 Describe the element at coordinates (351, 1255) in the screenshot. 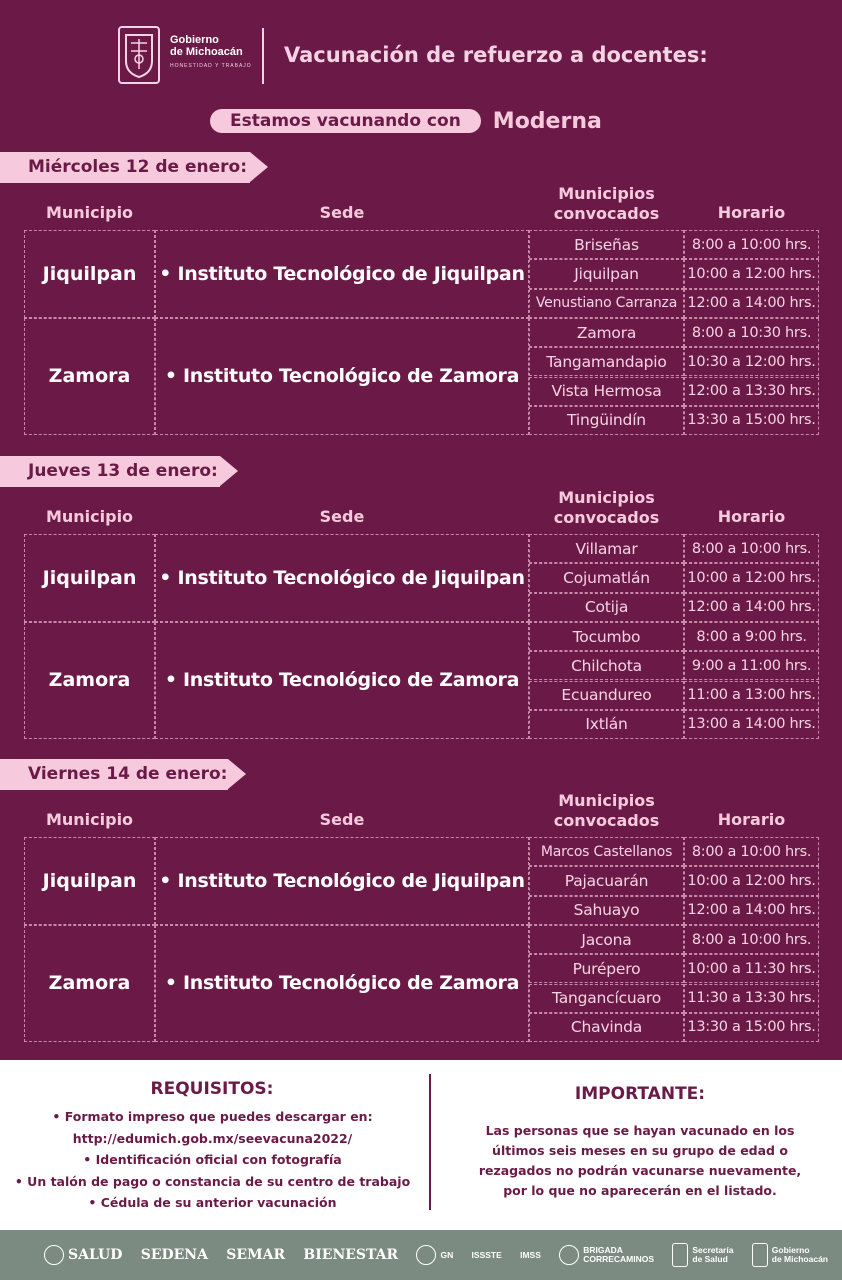

I see `bienestar-logo: BIENESTAR` at that location.